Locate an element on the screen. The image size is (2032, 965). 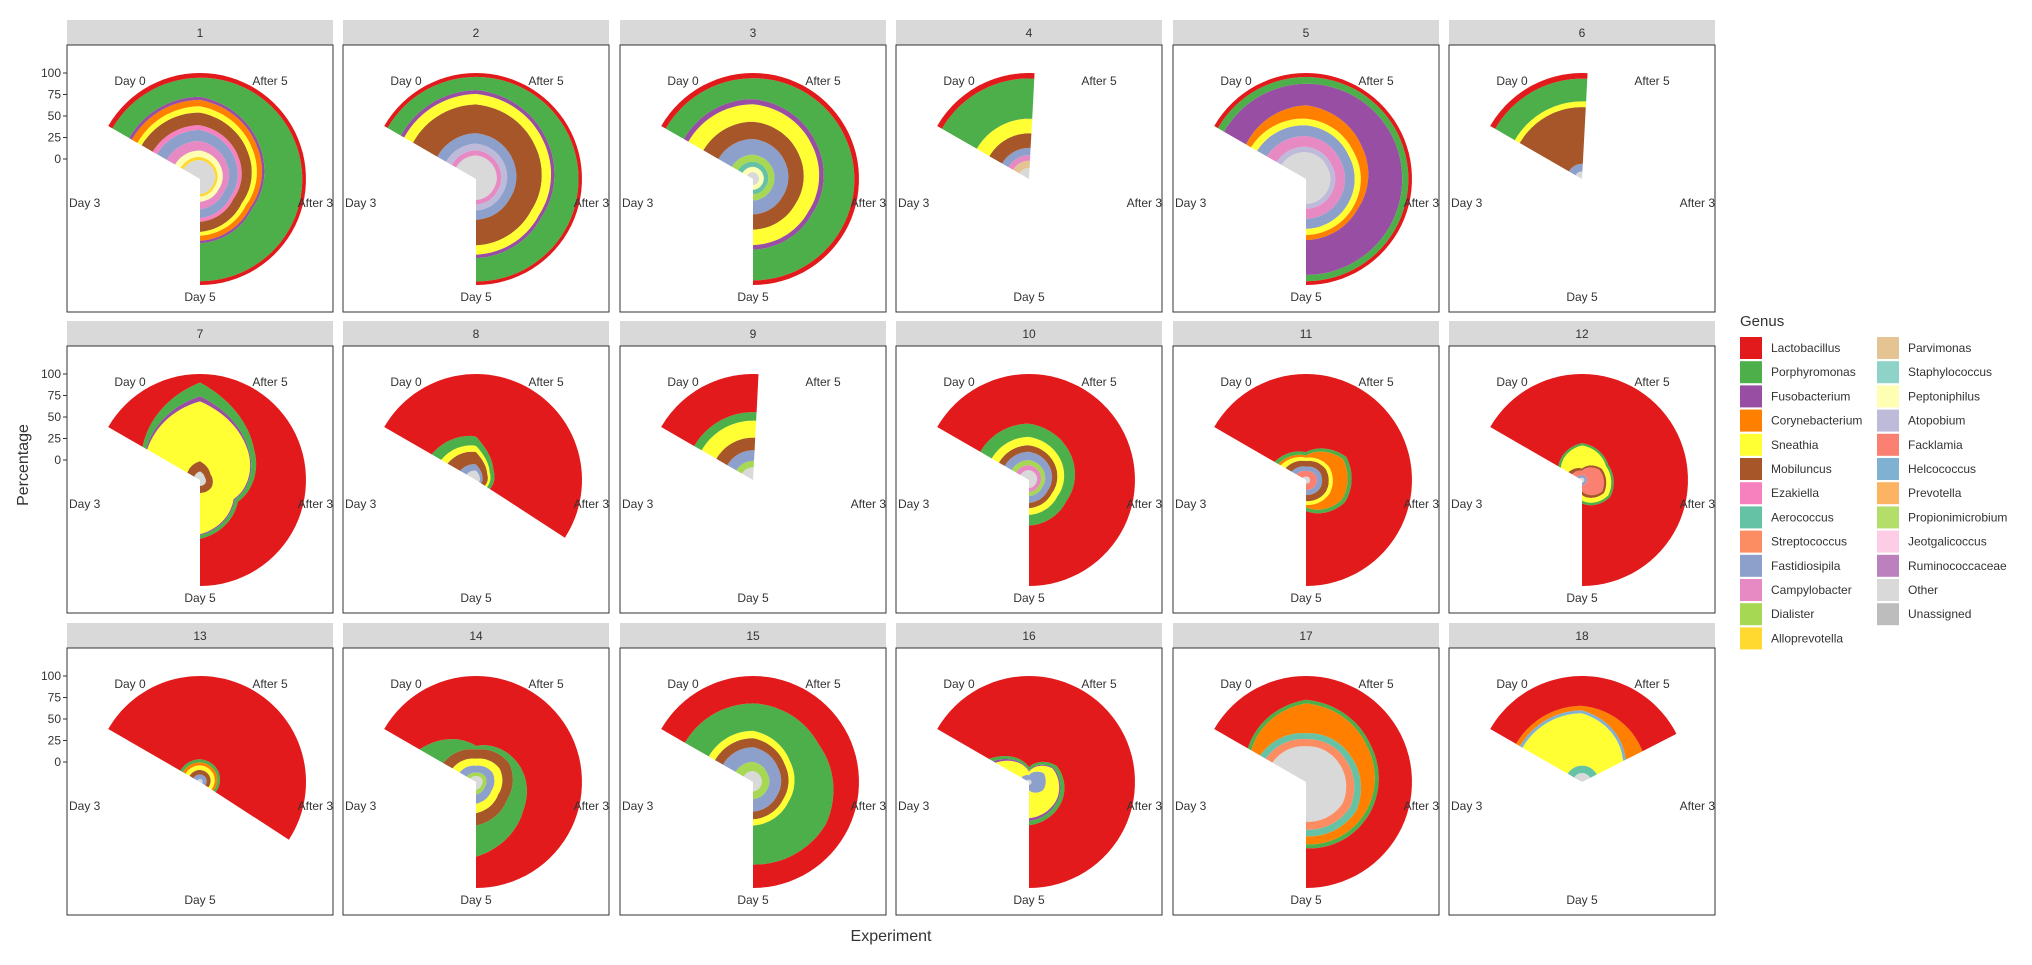
facet-panel: 6 Day 0 After 5 After 3 Day 5 Day 3 is located at coordinates (1582, 166).